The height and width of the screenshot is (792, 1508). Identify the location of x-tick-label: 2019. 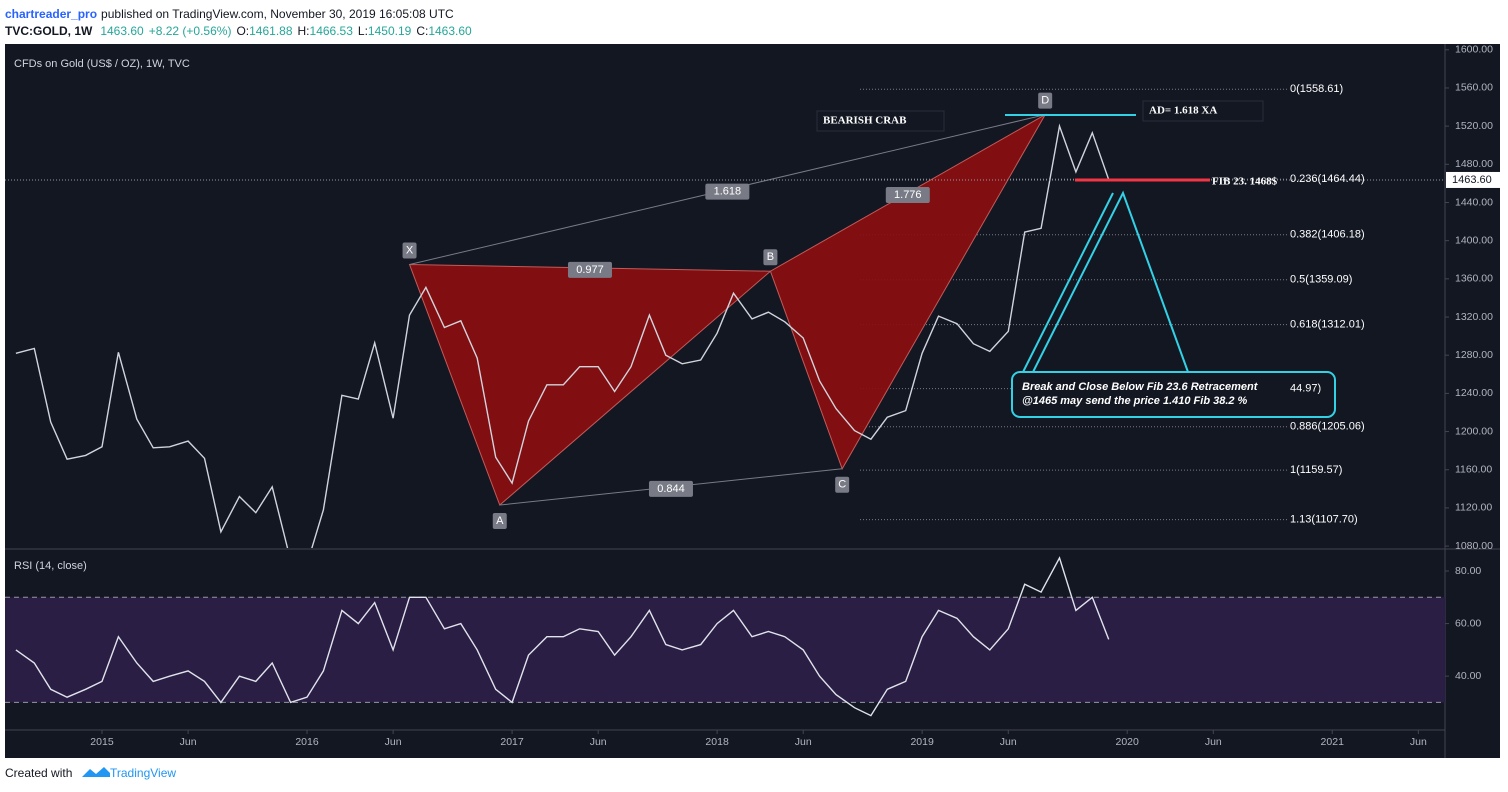
(922, 742).